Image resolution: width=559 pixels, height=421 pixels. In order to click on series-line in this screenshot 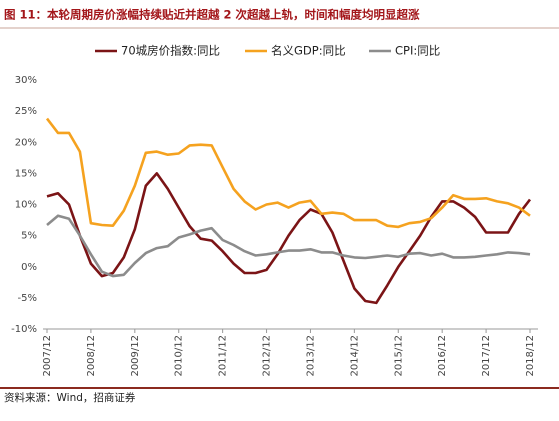, I will do `click(288, 246)`.